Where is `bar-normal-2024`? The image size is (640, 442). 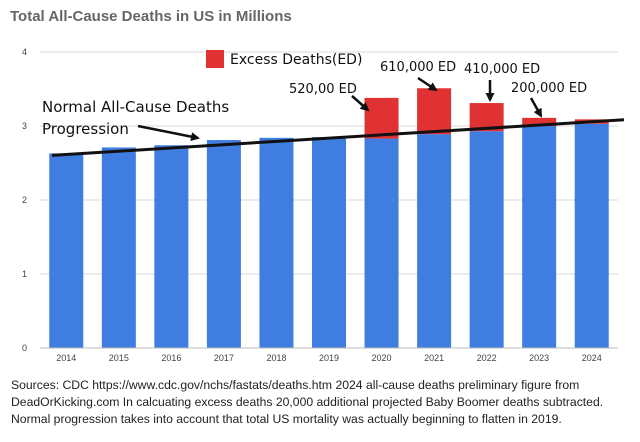
bar-normal-2024 is located at coordinates (591, 235).